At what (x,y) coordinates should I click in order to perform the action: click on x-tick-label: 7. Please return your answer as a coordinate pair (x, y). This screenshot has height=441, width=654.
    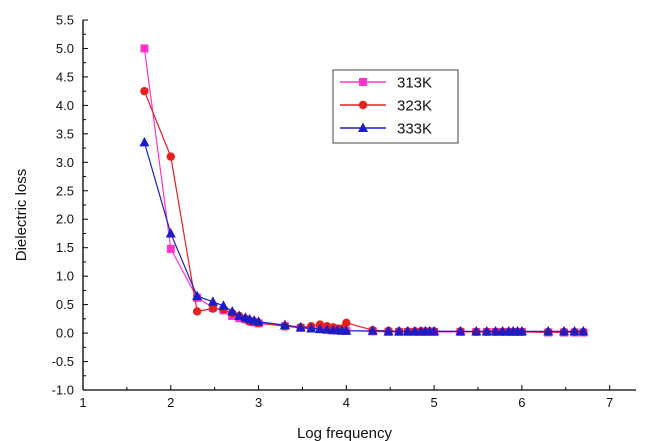
    Looking at the image, I should click on (609, 402).